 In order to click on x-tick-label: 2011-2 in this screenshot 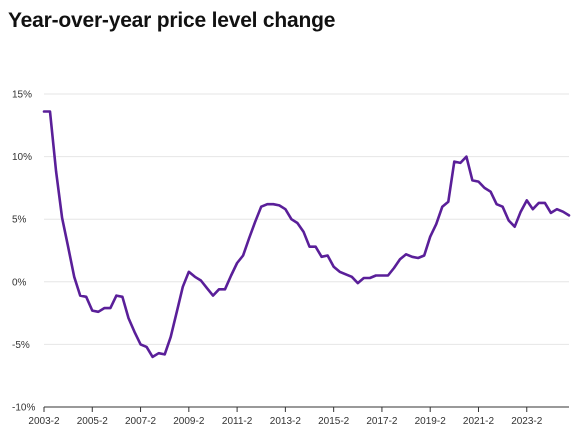, I will do `click(237, 421)`.